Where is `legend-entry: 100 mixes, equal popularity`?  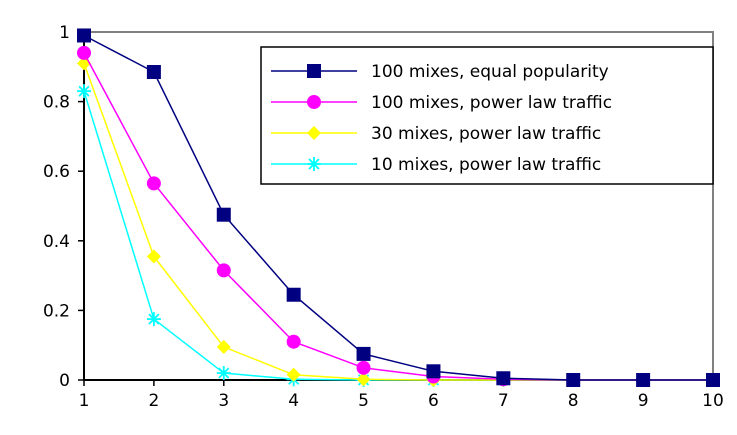 legend-entry: 100 mixes, equal popularity is located at coordinates (440, 72).